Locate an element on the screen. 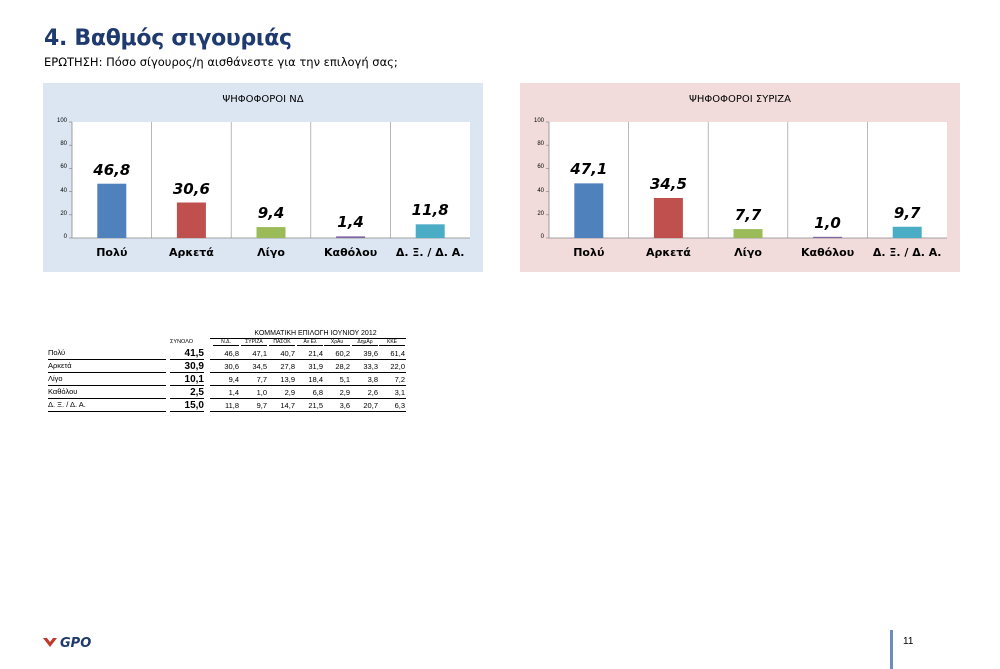 This screenshot has height=669, width=1000. row-label: Λίγο is located at coordinates (107, 380).